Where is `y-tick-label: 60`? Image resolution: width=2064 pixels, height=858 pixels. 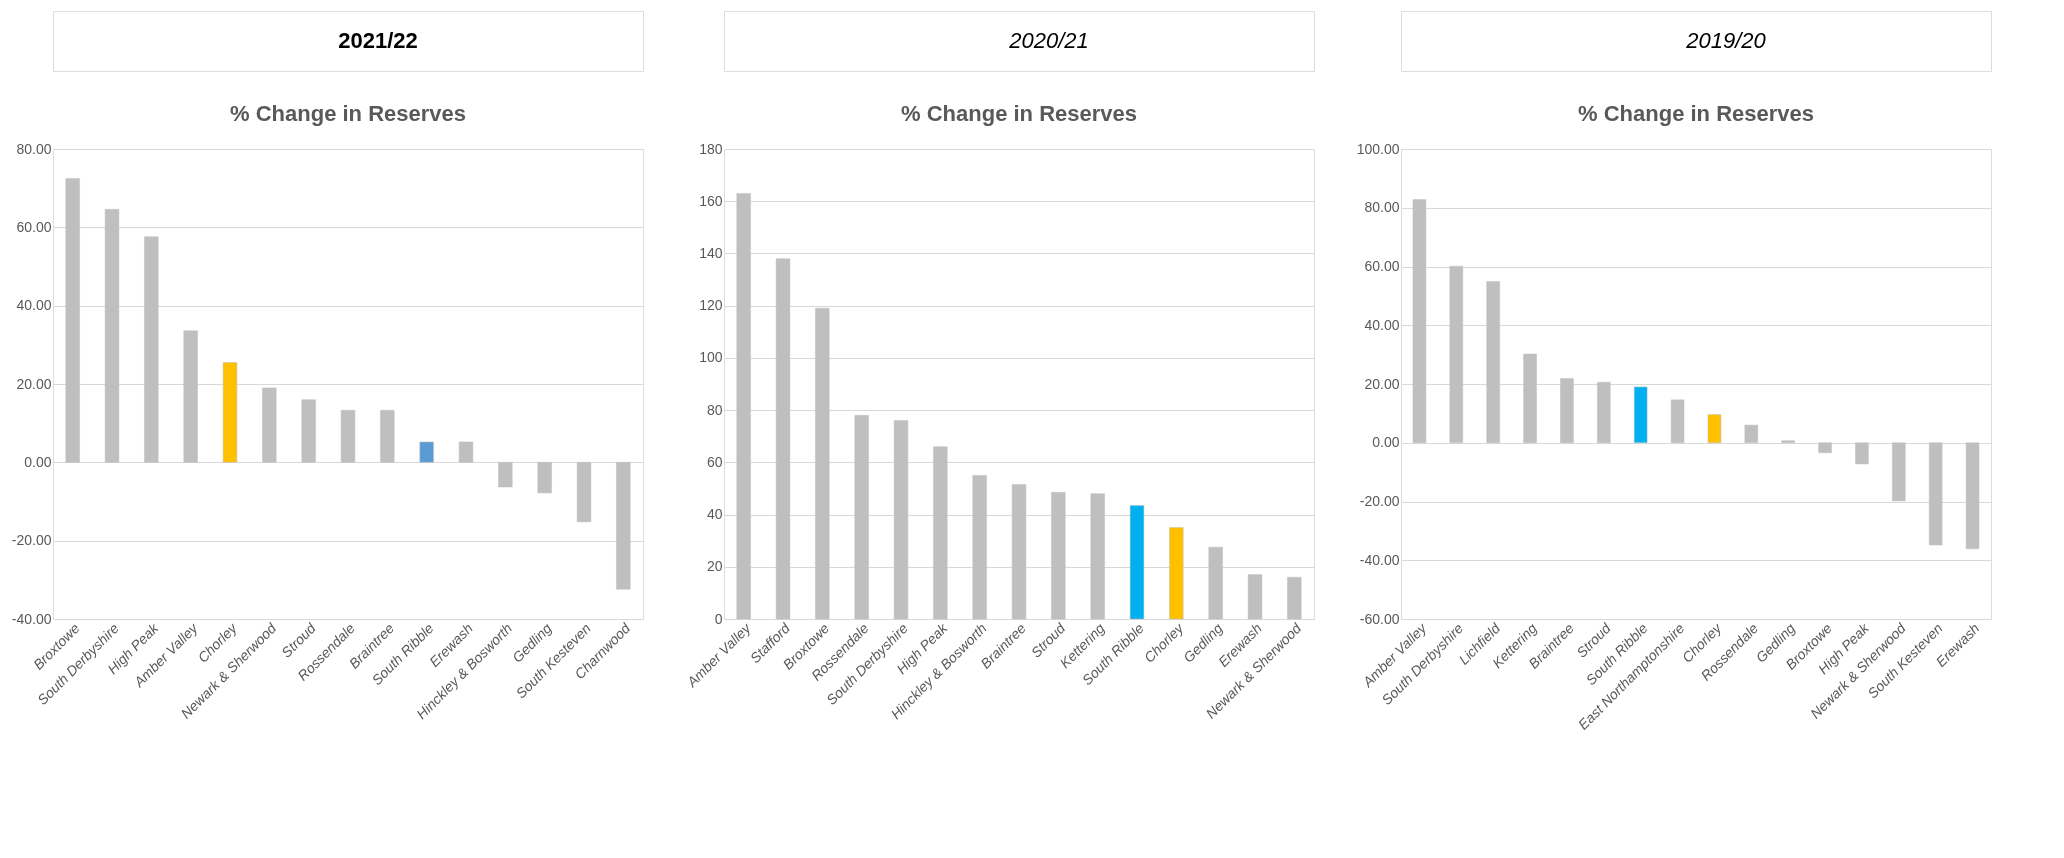 y-tick-label: 60 is located at coordinates (714, 461).